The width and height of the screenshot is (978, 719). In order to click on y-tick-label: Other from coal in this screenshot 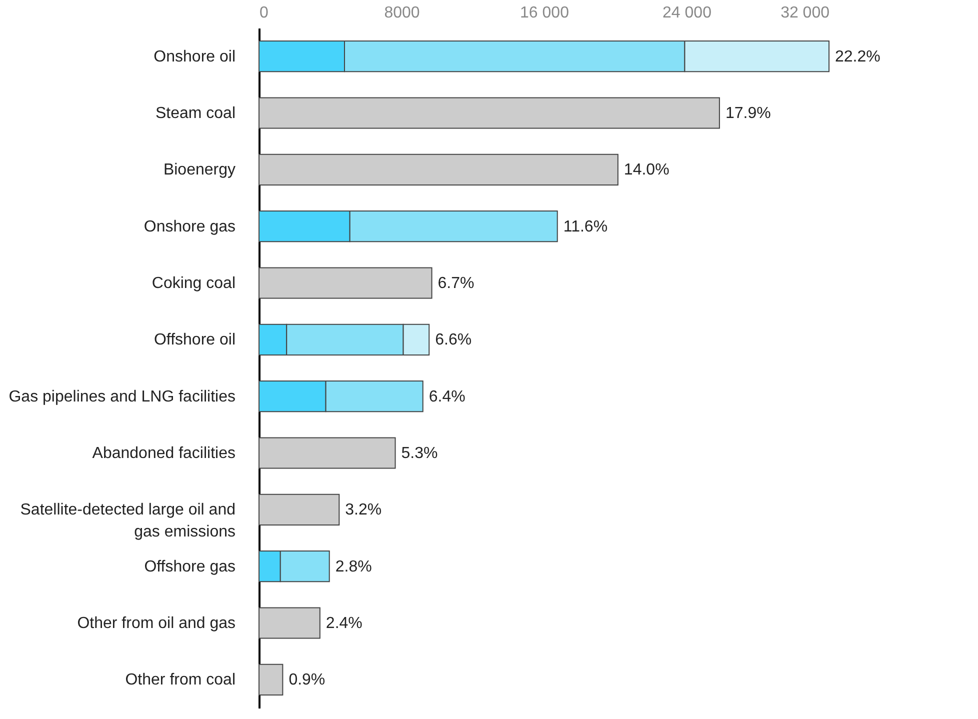, I will do `click(180, 680)`.